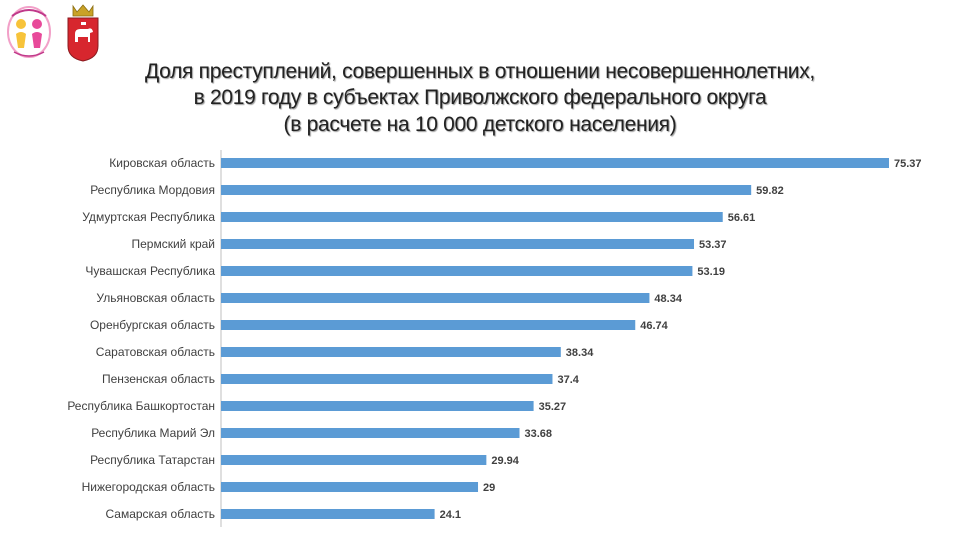  I want to click on category-label: Оренбургская область, so click(152, 325).